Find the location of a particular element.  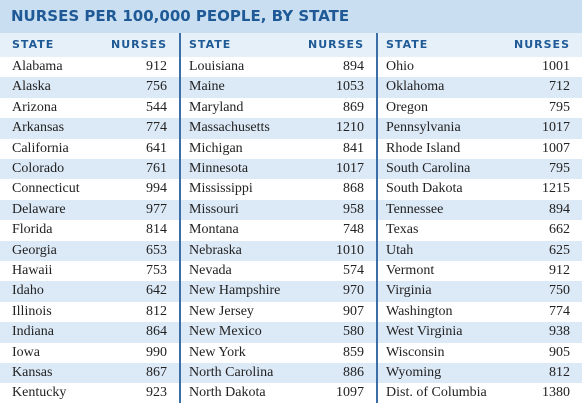

table-row: Delaware 977 is located at coordinates (89, 210).